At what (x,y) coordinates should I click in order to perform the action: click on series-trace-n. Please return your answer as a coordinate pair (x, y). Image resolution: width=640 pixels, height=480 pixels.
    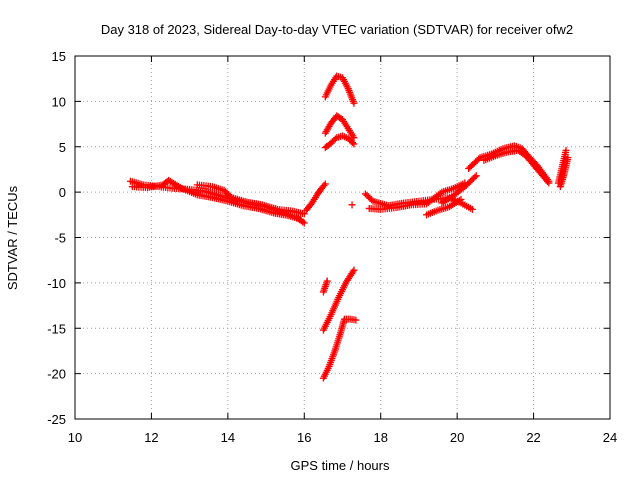
    Looking at the image, I should click on (444, 207).